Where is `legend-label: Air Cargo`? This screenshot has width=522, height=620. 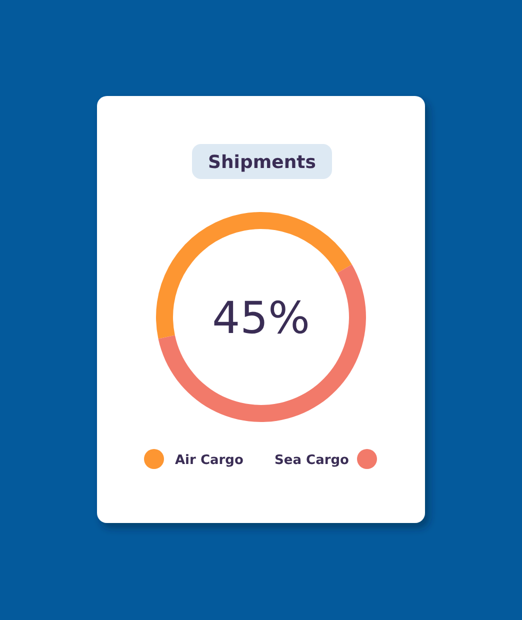 legend-label: Air Cargo is located at coordinates (209, 460).